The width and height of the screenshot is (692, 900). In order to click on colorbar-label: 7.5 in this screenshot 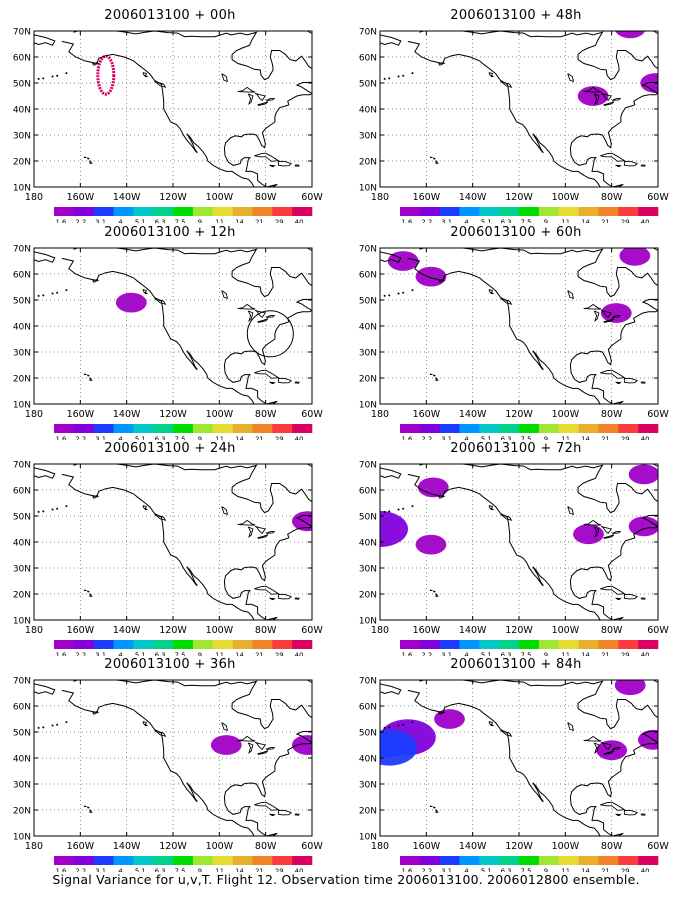, I will do `click(526, 654)`.